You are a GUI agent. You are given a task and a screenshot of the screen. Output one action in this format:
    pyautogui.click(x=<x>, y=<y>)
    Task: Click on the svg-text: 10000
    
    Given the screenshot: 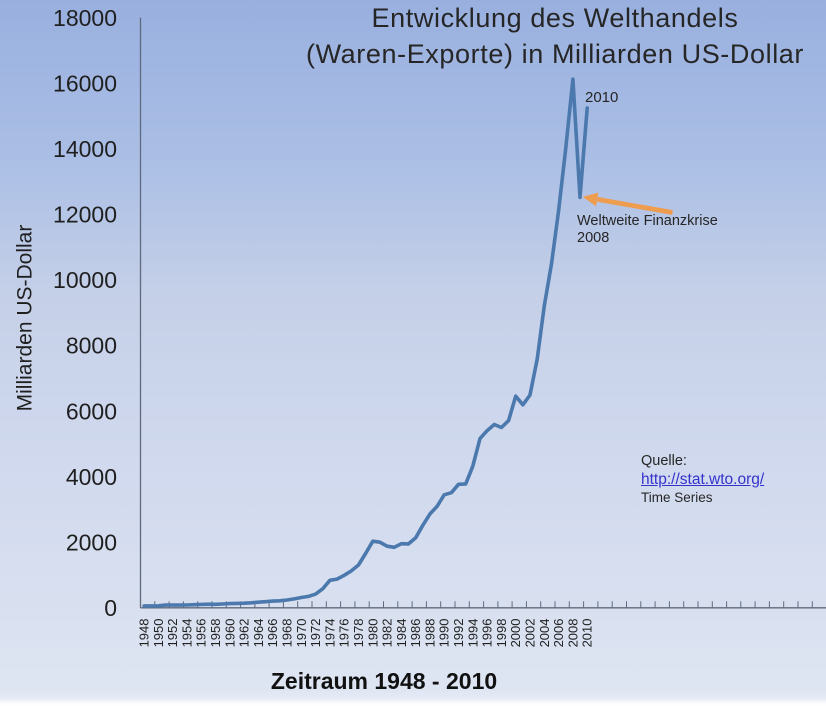 What is the action you would take?
    pyautogui.click(x=85, y=280)
    